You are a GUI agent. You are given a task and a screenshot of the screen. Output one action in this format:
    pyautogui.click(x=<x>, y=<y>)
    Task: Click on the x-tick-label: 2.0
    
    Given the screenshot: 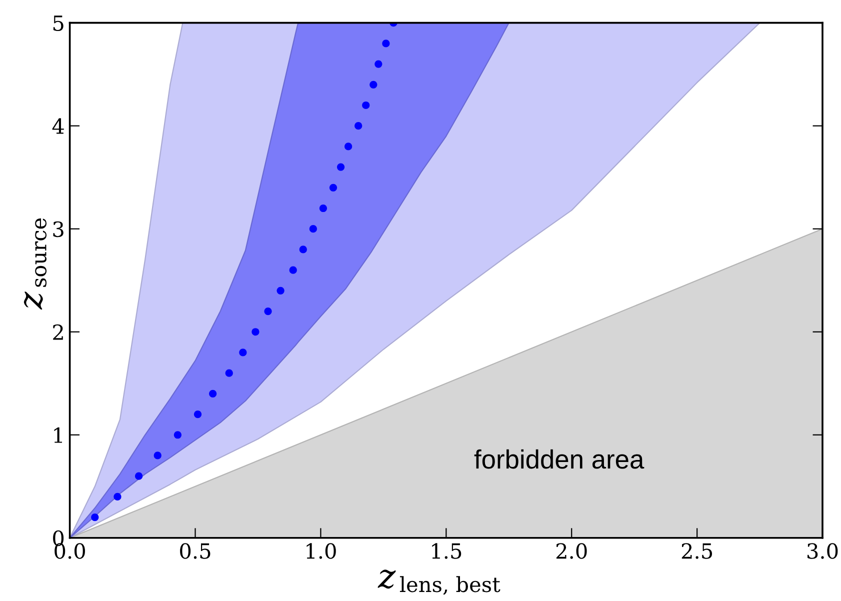 What is the action you would take?
    pyautogui.click(x=571, y=551)
    